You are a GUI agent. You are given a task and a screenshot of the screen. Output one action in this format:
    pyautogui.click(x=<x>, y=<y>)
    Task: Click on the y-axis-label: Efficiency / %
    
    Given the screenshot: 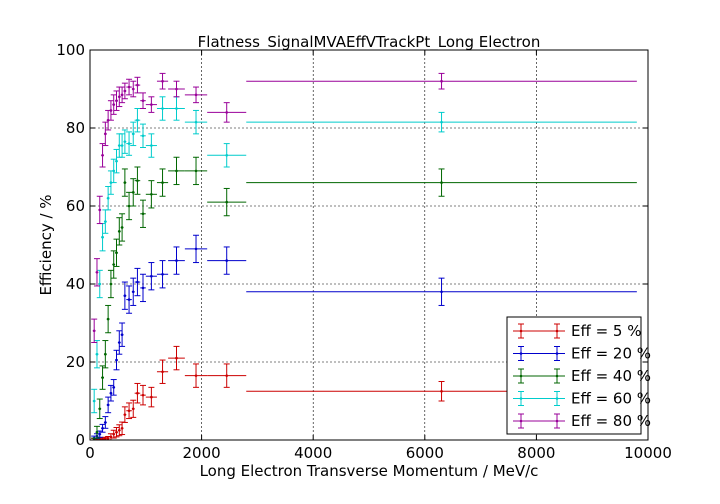 What is the action you would take?
    pyautogui.click(x=46, y=244)
    